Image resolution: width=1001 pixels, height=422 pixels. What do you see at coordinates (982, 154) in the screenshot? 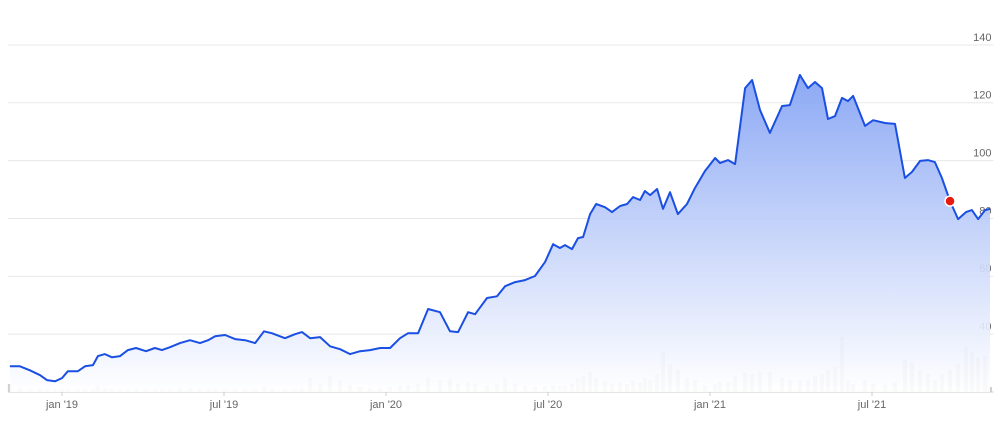
I see `y-tick-label: 100` at bounding box center [982, 154].